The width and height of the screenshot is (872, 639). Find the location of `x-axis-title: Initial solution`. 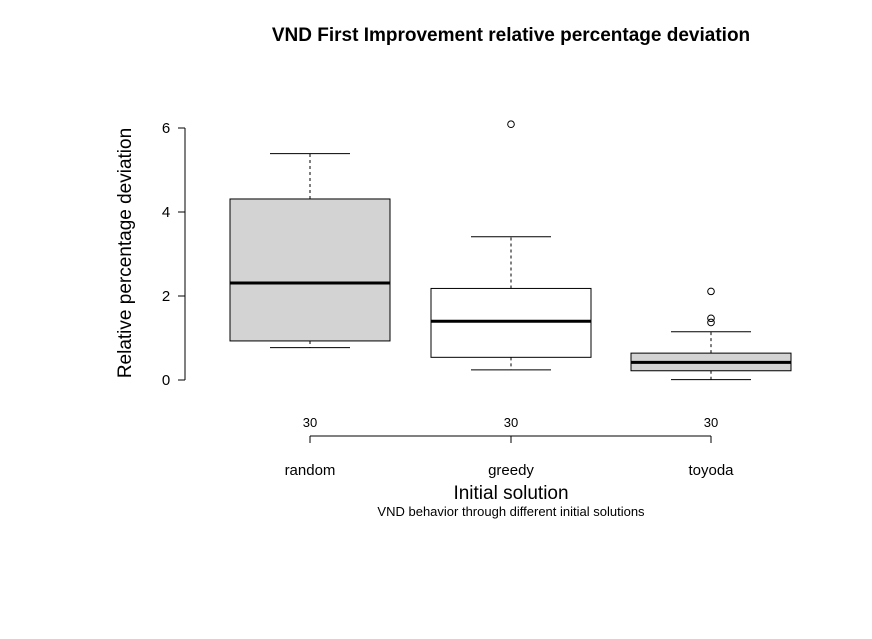

x-axis-title: Initial solution is located at coordinates (510, 493).